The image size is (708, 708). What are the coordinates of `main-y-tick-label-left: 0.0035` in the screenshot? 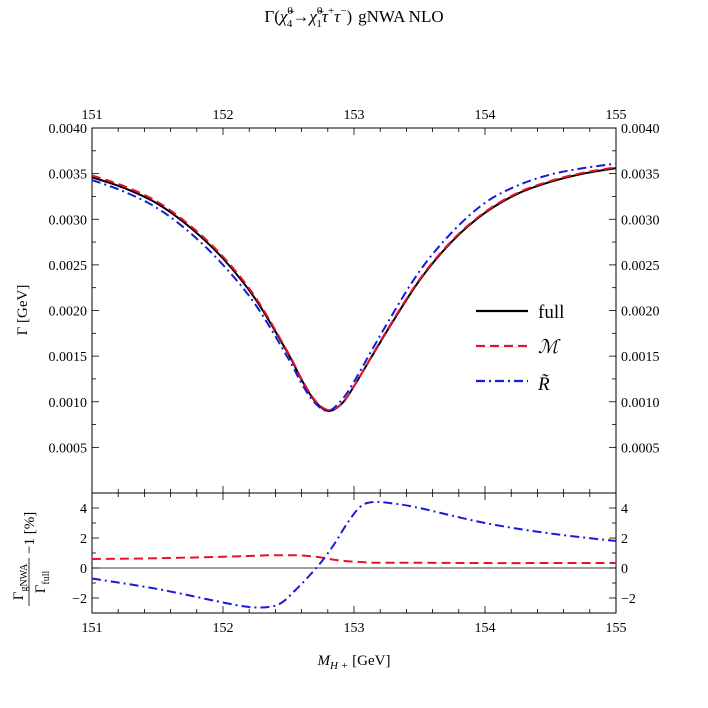 It's located at (68, 175).